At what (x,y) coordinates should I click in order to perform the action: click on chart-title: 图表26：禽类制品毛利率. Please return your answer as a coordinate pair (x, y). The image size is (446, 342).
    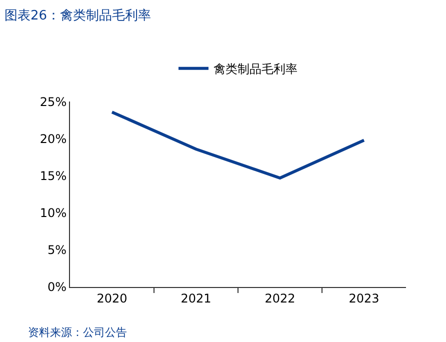
    Looking at the image, I should click on (78, 15).